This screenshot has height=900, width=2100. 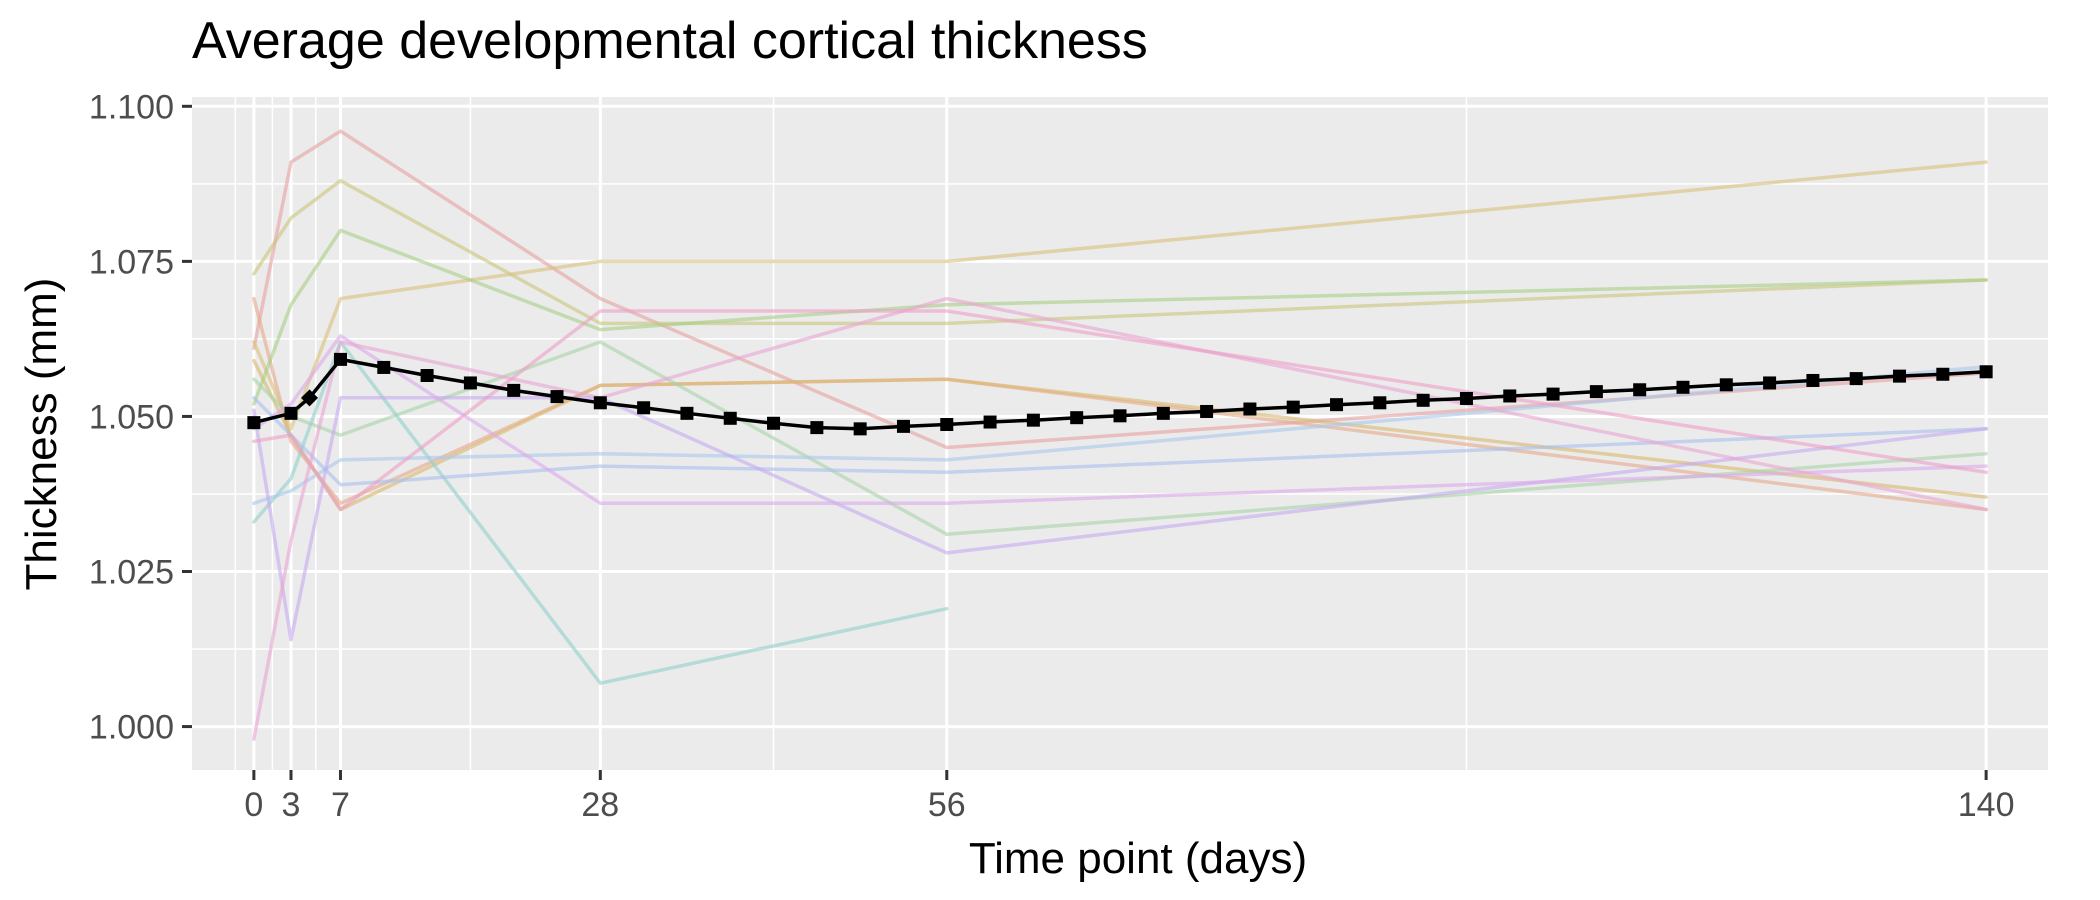 I want to click on x-tick-label: 56, so click(x=947, y=805).